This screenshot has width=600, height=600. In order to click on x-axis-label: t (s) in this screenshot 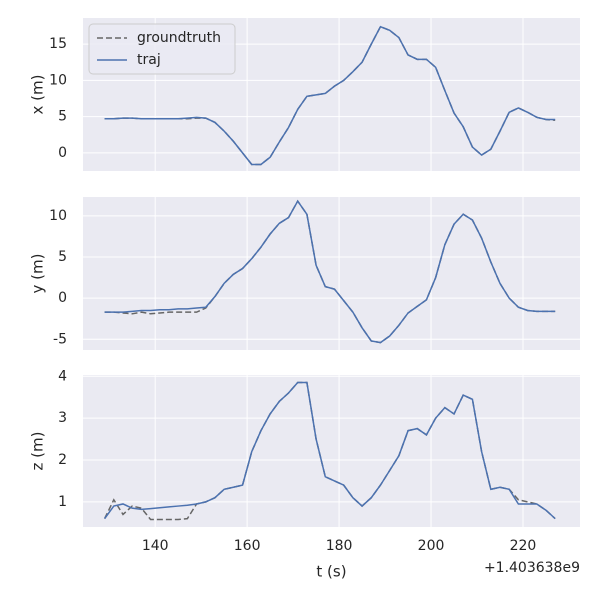, I will do `click(331, 572)`.